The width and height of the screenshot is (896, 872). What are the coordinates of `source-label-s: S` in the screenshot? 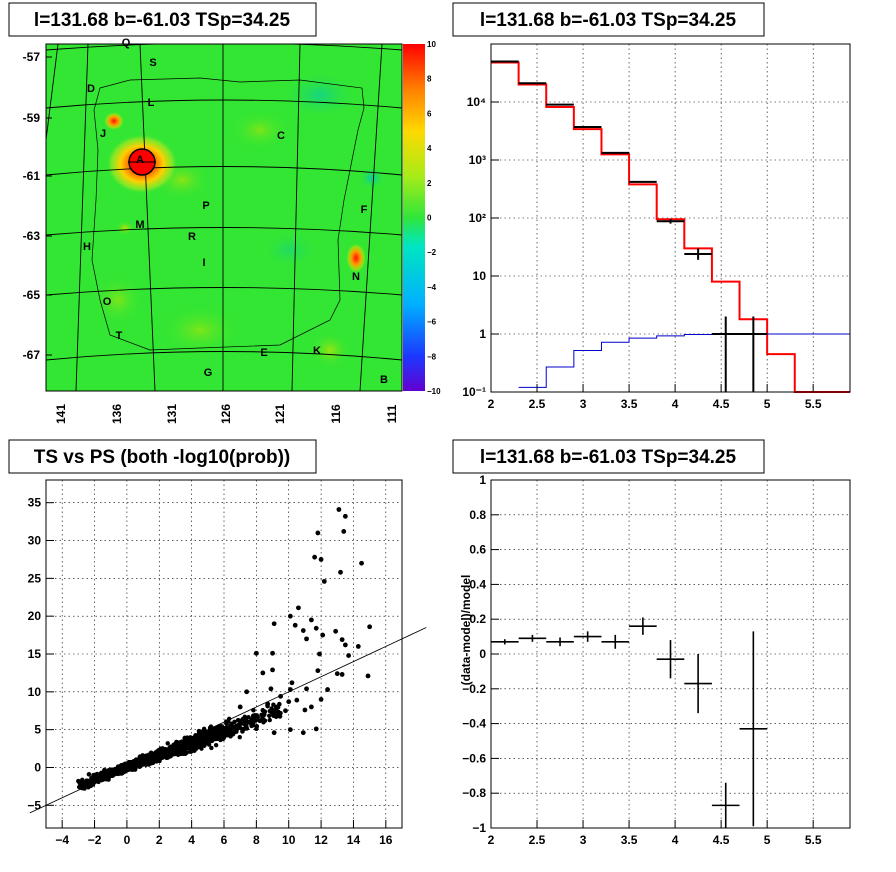 It's located at (152, 63).